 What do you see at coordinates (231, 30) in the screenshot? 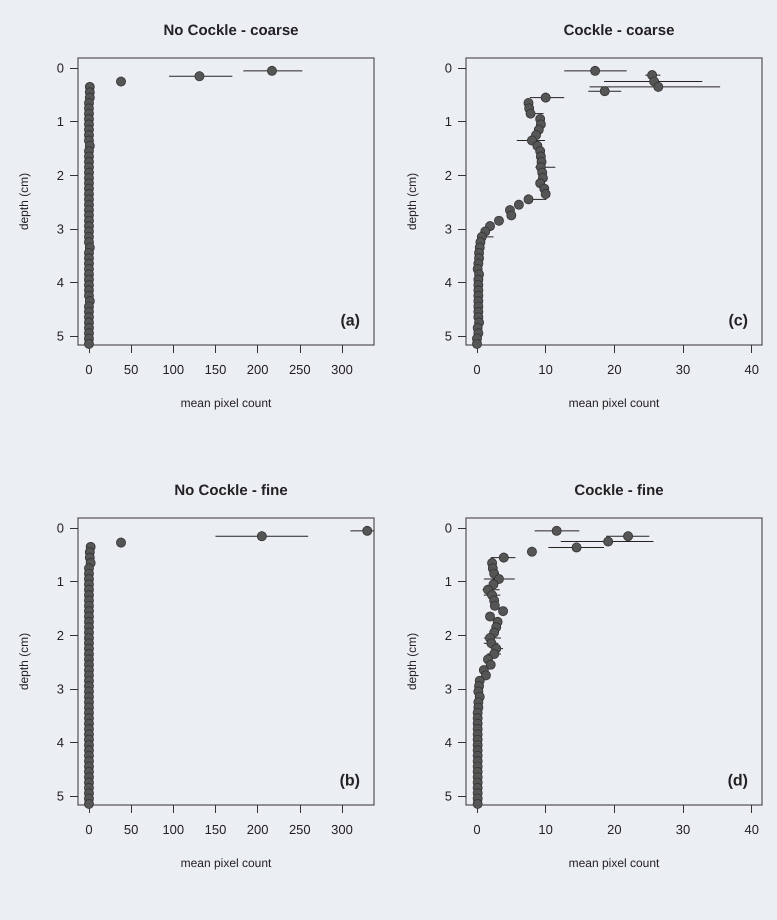
I see `chart-title: No Cockle - coarse` at bounding box center [231, 30].